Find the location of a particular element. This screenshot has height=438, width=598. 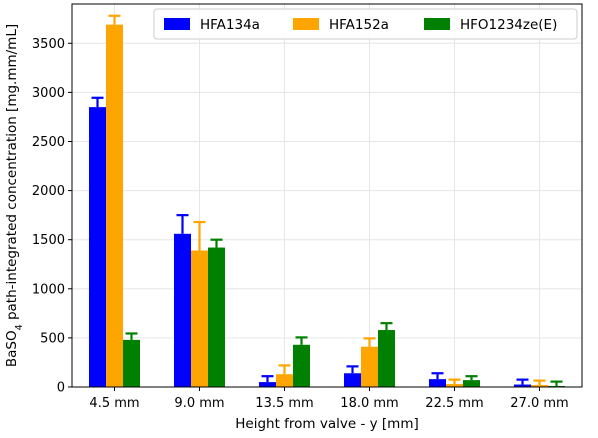

y-tick-label: 0 is located at coordinates (61, 388).